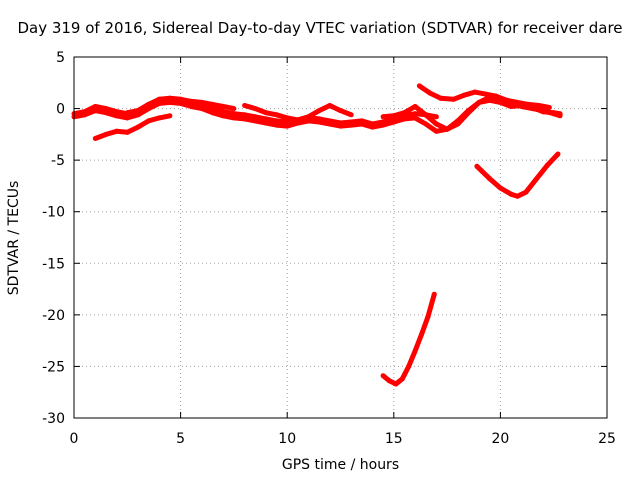 The height and width of the screenshot is (480, 640). What do you see at coordinates (482, 114) in the screenshot?
I see `series-line-track-g` at bounding box center [482, 114].